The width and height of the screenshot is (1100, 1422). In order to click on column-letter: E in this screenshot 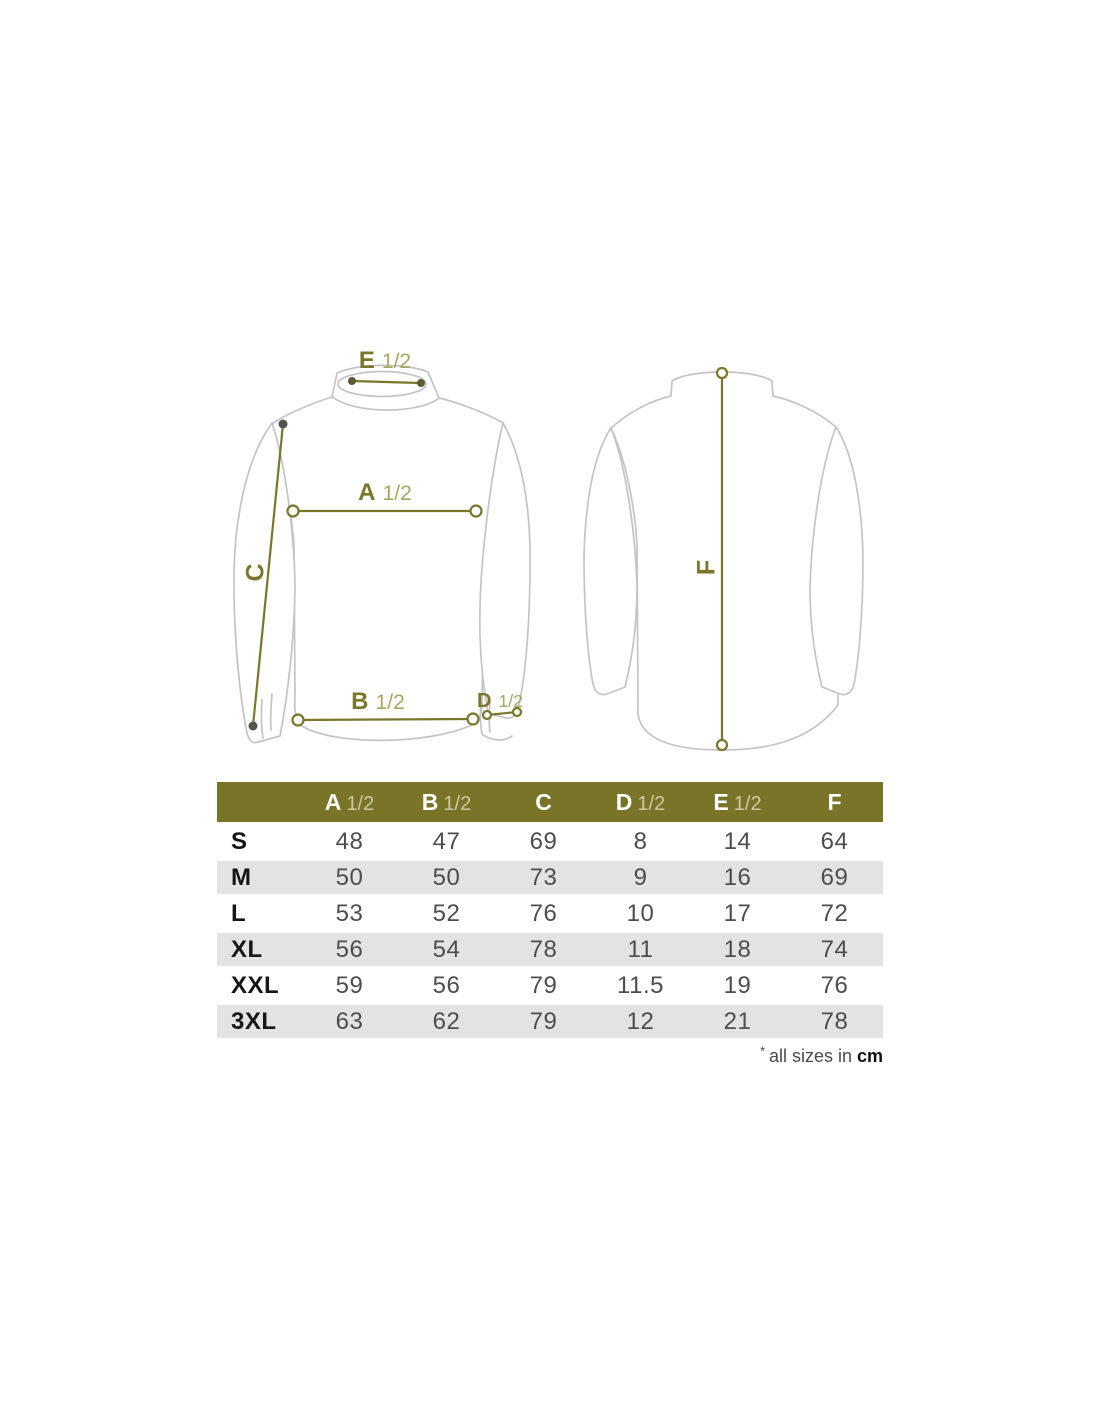, I will do `click(721, 801)`.